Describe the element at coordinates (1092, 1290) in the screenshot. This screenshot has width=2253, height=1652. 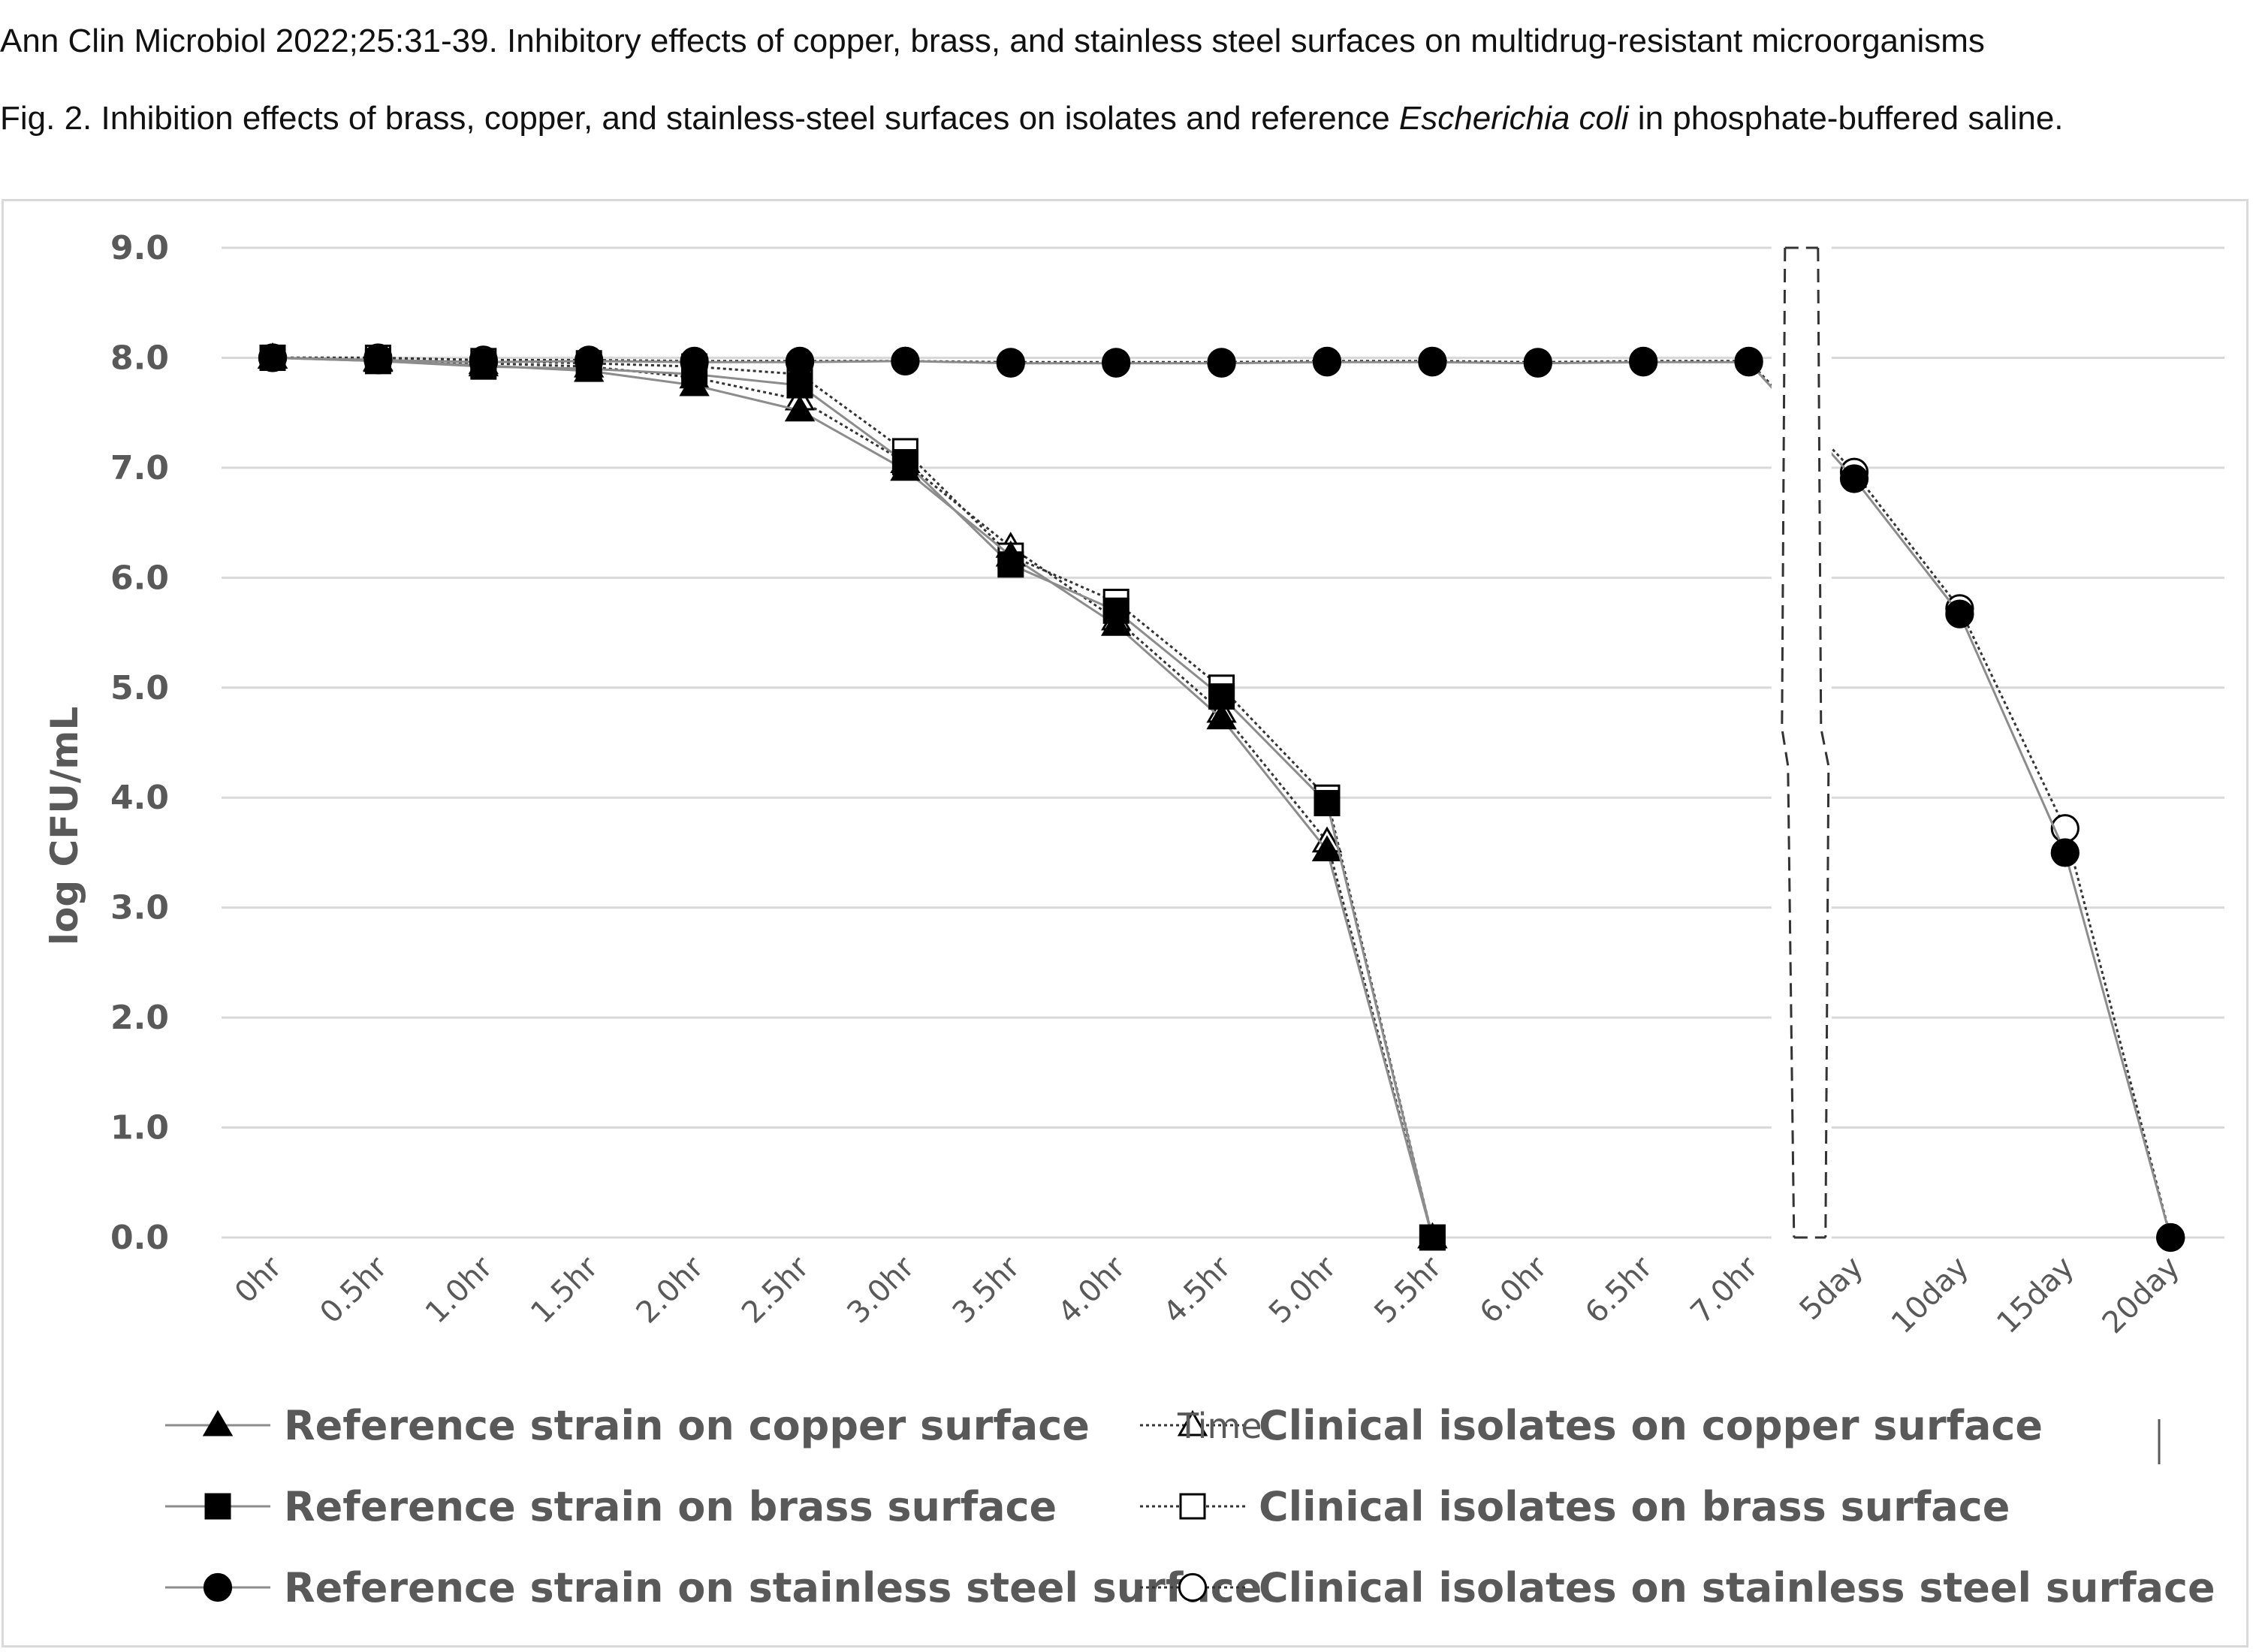
I see `x-tick-label: 4.0hr` at that location.